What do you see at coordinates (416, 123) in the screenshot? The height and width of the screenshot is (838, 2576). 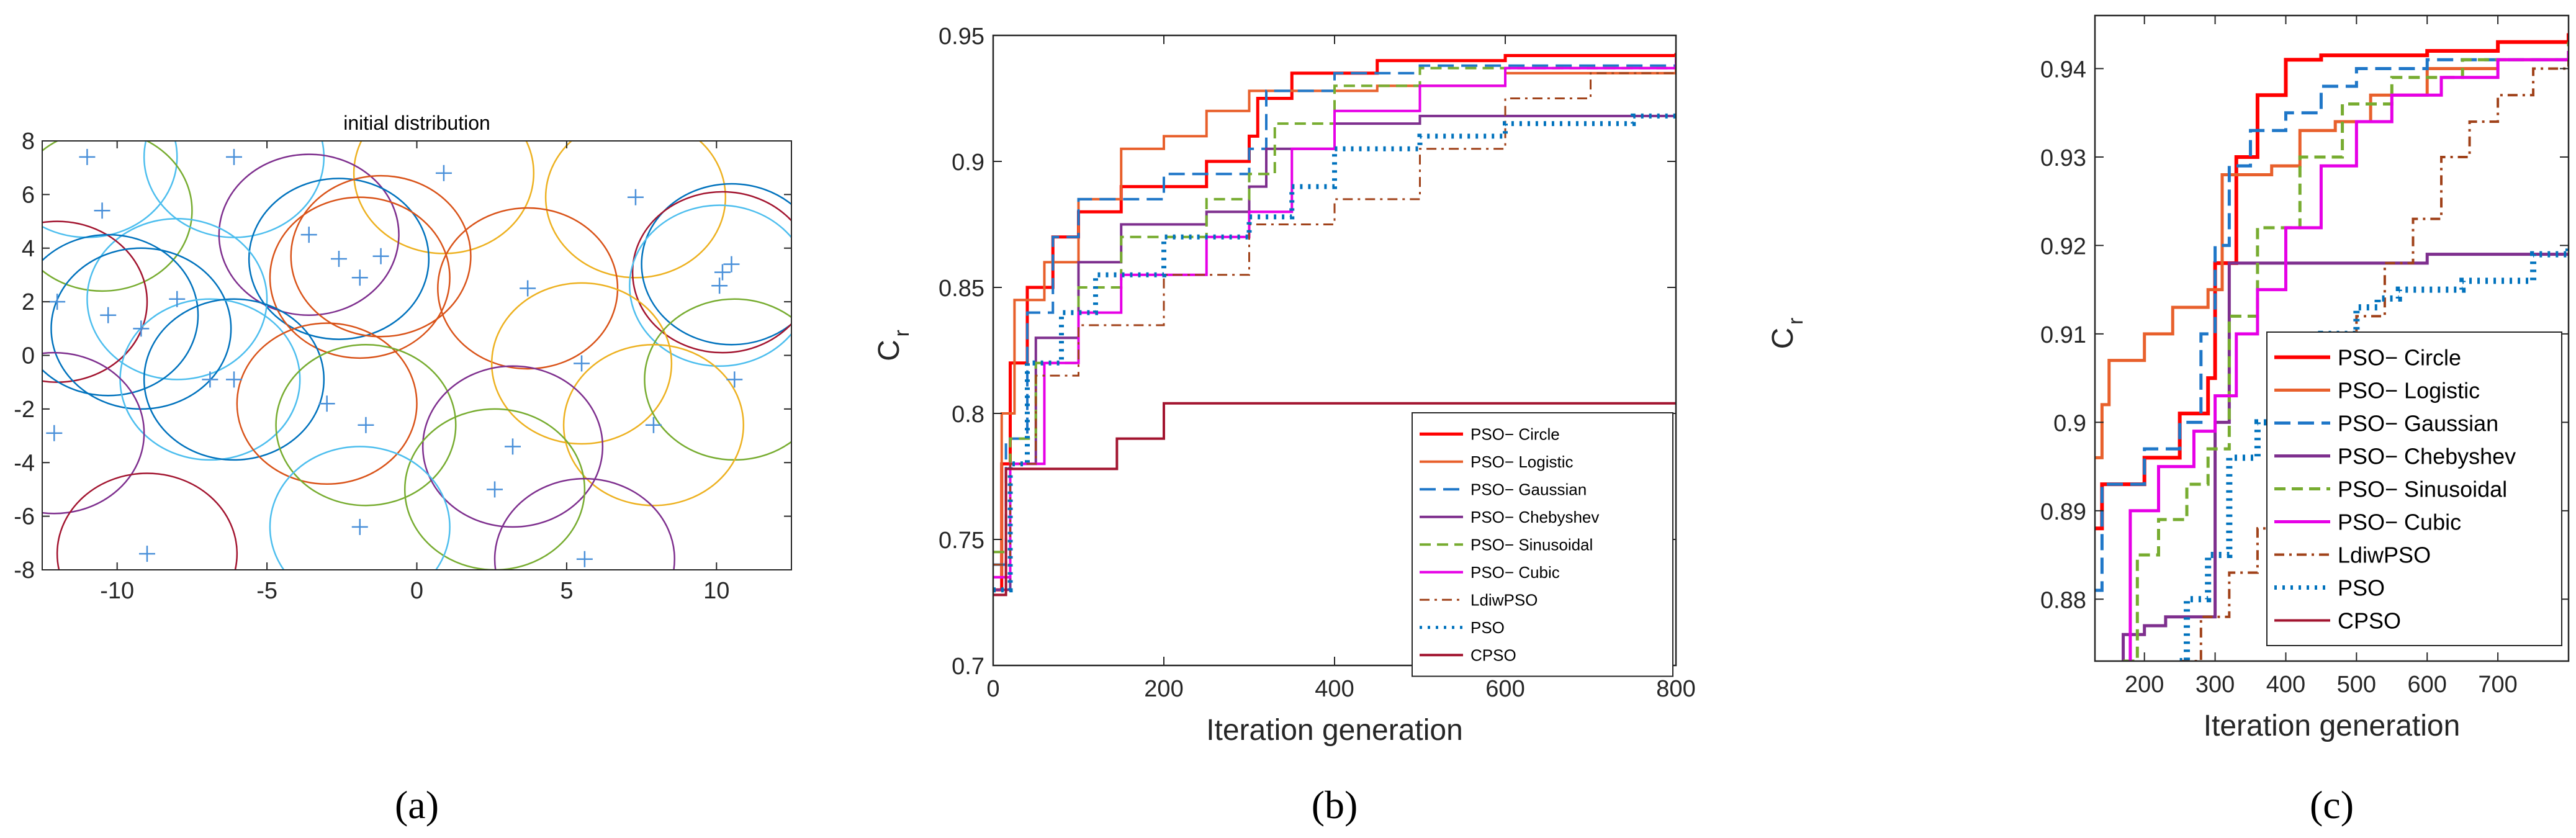 I see `chart-title: initial distribution` at bounding box center [416, 123].